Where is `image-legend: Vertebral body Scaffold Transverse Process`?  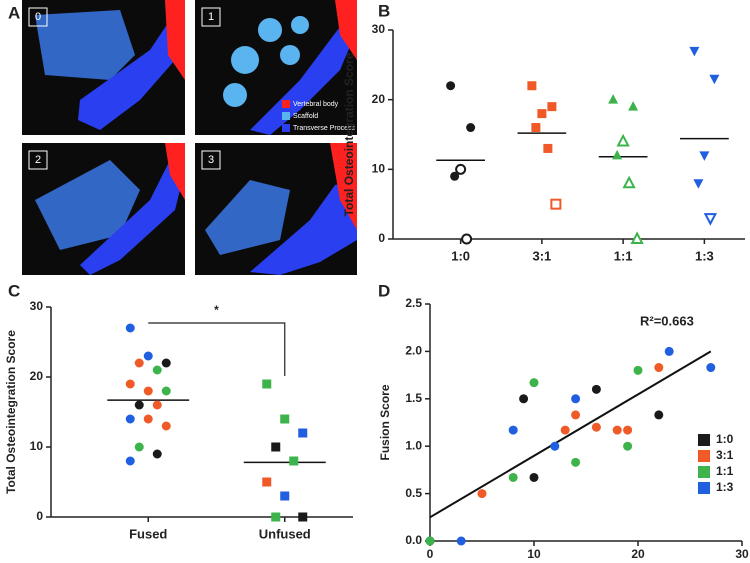 image-legend: Vertebral body Scaffold Transverse Process is located at coordinates (318, 116).